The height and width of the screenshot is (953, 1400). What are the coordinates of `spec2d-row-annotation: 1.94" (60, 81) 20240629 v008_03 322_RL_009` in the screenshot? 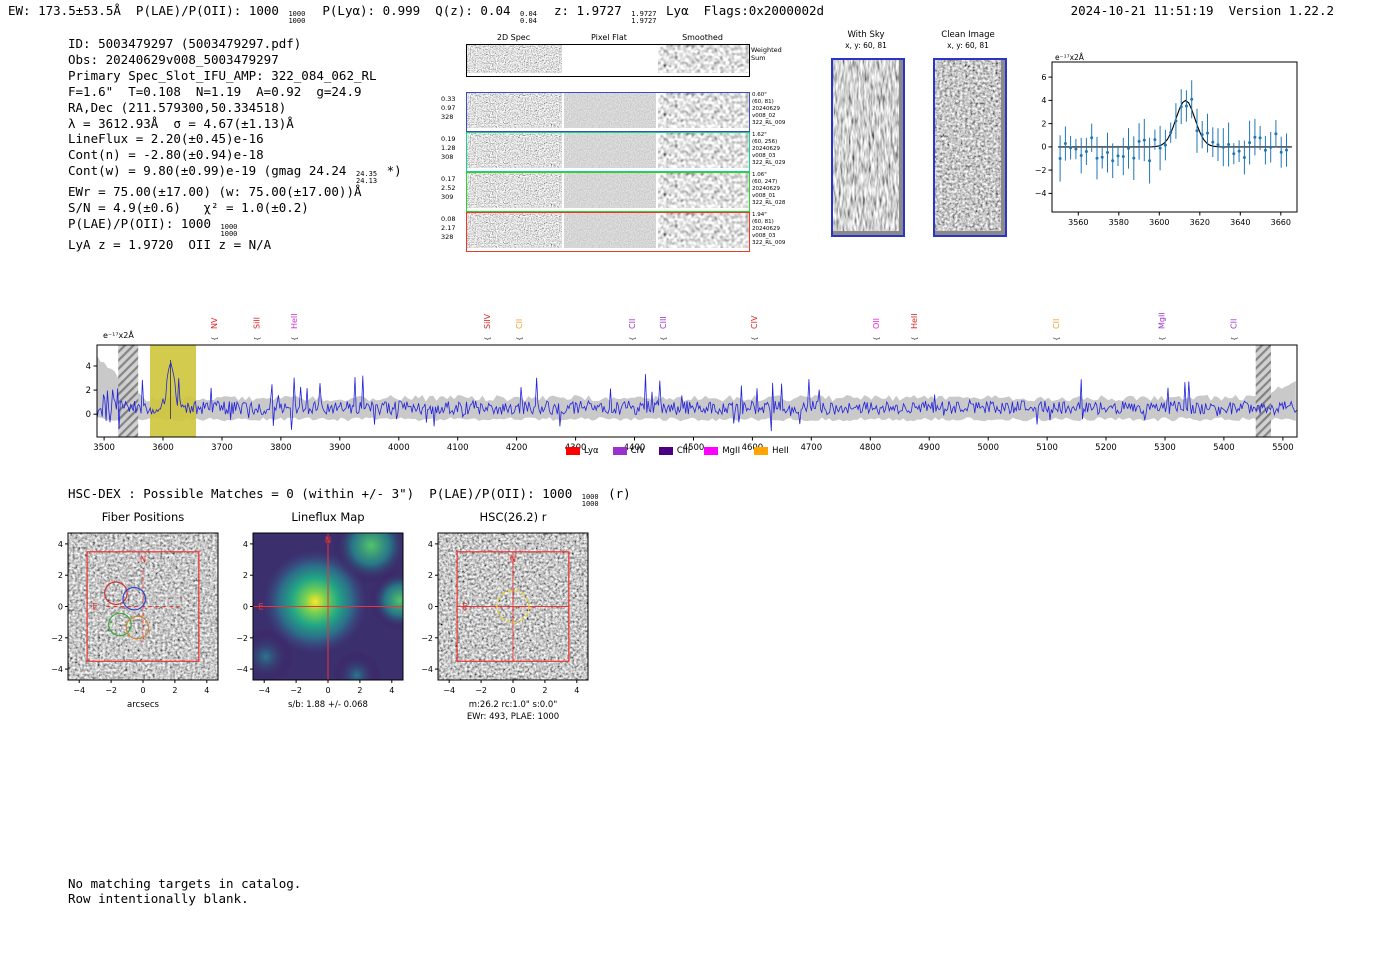 It's located at (769, 229).